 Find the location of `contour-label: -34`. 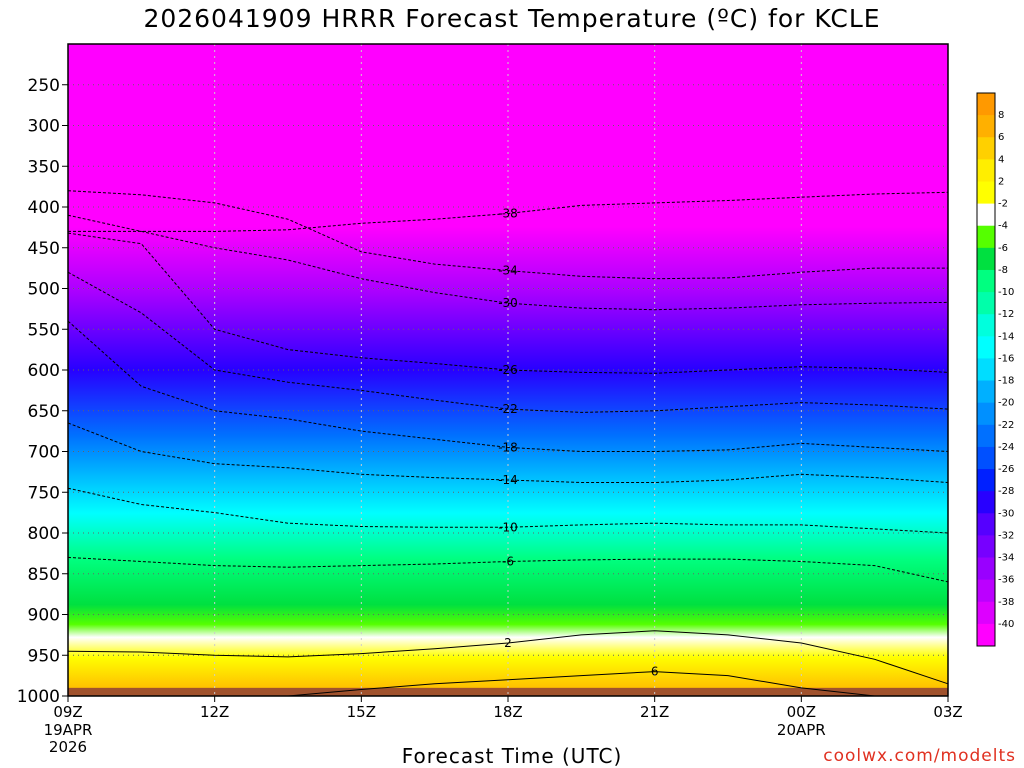

contour-label: -34 is located at coordinates (508, 271).